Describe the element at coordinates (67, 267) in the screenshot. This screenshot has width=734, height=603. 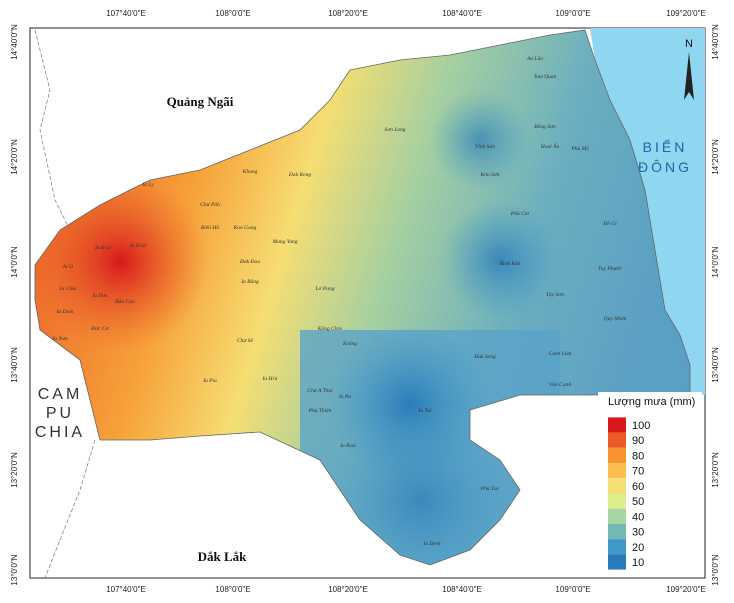
I see `commune-label: Ia O` at that location.